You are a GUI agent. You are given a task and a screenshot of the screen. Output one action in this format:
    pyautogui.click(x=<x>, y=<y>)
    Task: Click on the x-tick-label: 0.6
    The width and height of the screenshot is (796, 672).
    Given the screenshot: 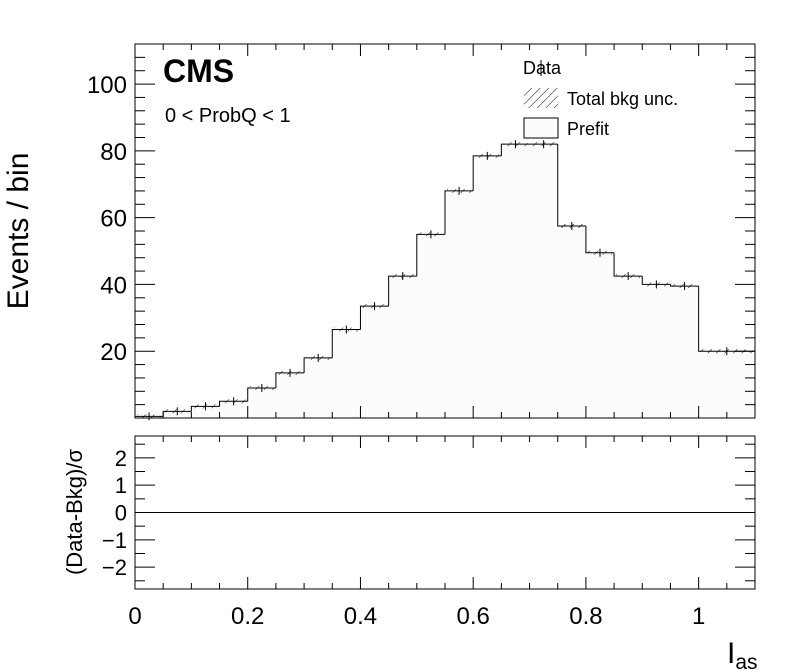 What is the action you would take?
    pyautogui.click(x=472, y=616)
    